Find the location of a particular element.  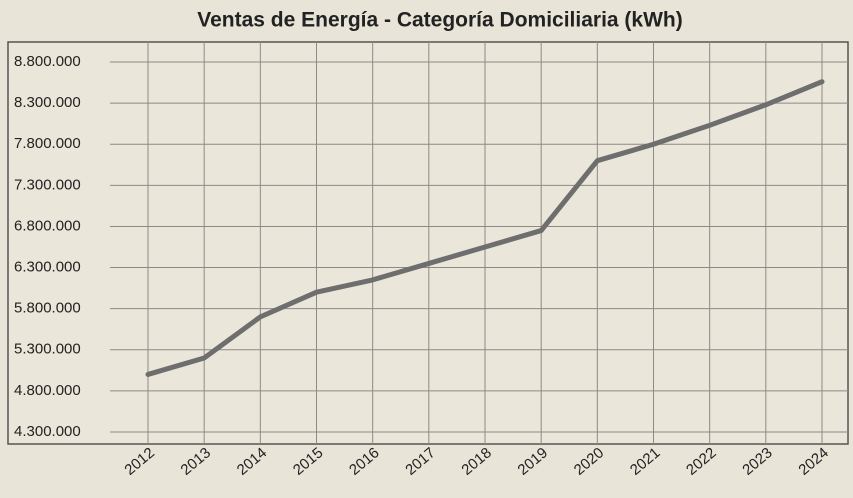

x-tick-label: 2014 is located at coordinates (252, 461).